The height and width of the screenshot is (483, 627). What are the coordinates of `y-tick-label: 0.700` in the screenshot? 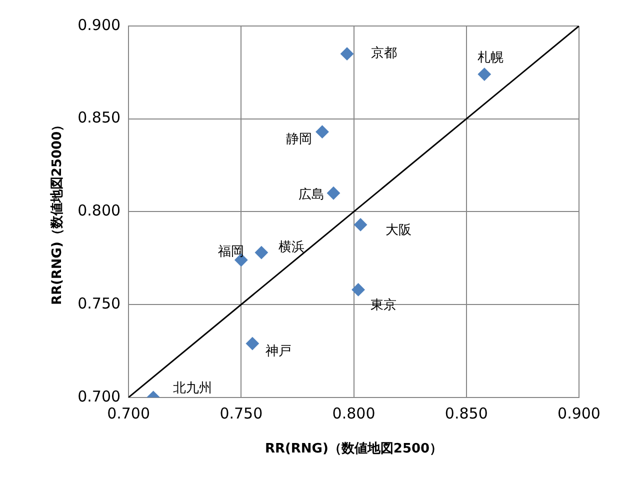 It's located at (99, 396).